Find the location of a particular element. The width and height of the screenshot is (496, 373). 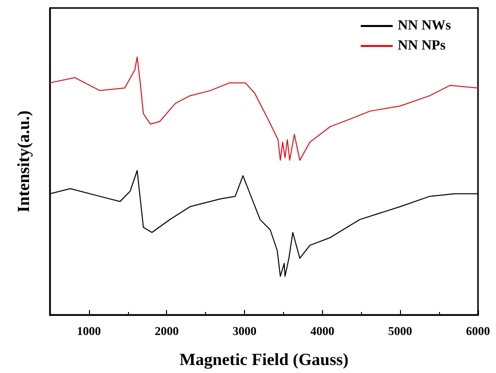

x-tick-label: 4000 is located at coordinates (322, 331).